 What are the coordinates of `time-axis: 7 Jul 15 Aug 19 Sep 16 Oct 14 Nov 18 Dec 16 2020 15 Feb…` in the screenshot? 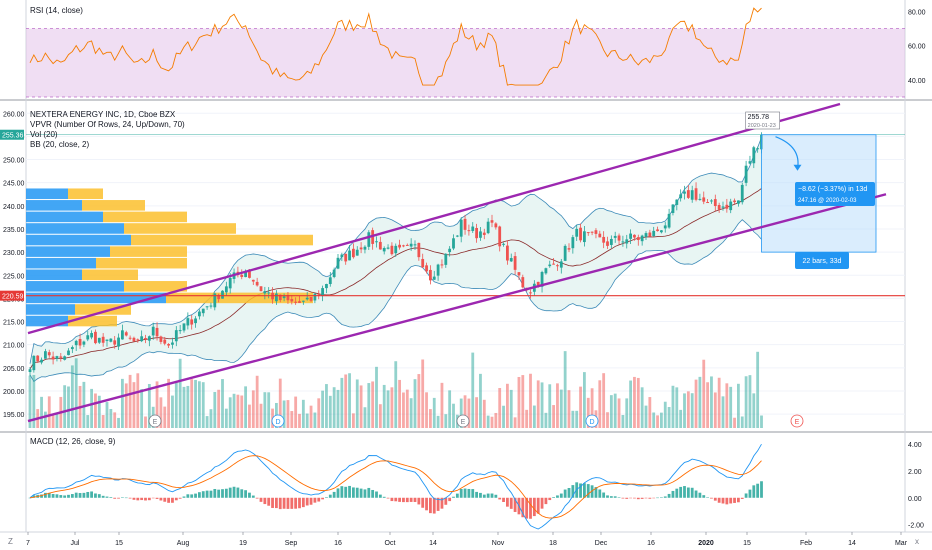 It's located at (467, 539).